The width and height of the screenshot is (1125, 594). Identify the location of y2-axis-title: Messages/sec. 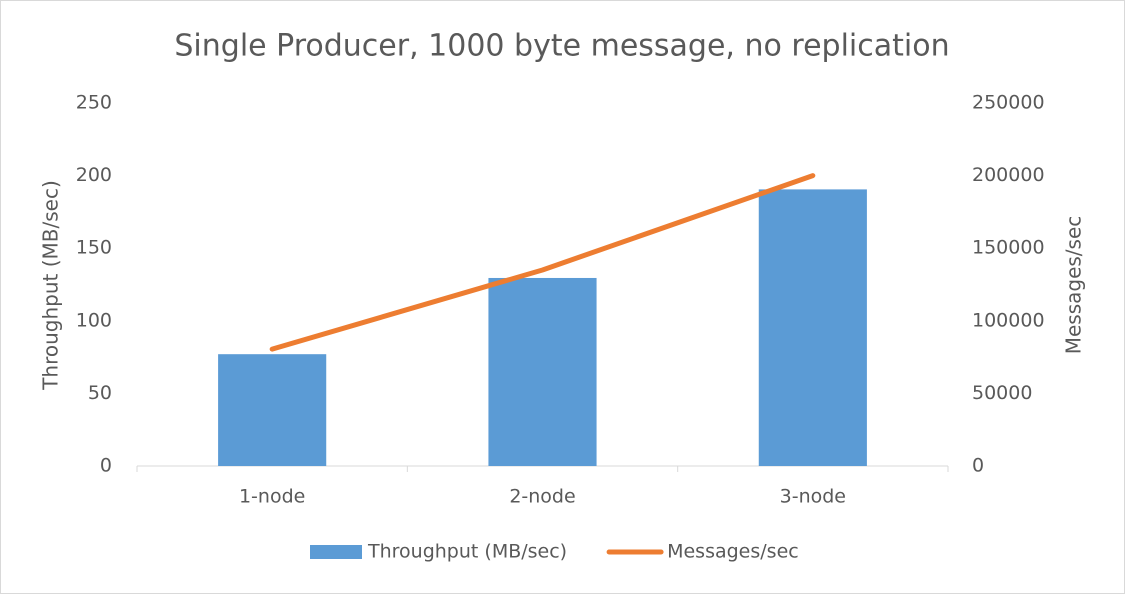
(1074, 285).